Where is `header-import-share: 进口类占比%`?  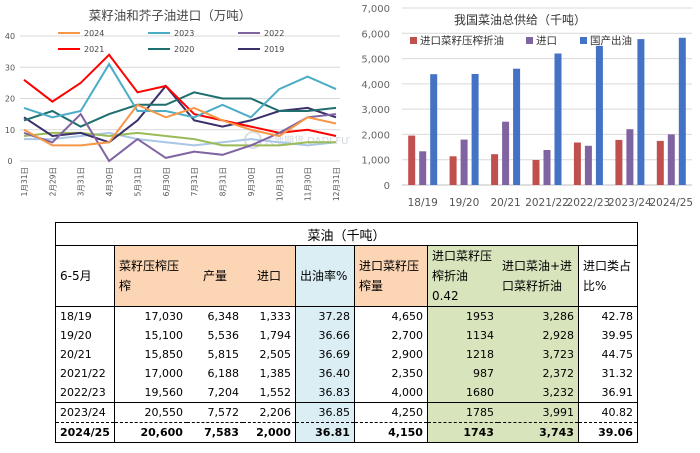 header-import-share: 进口类占比% is located at coordinates (607, 276).